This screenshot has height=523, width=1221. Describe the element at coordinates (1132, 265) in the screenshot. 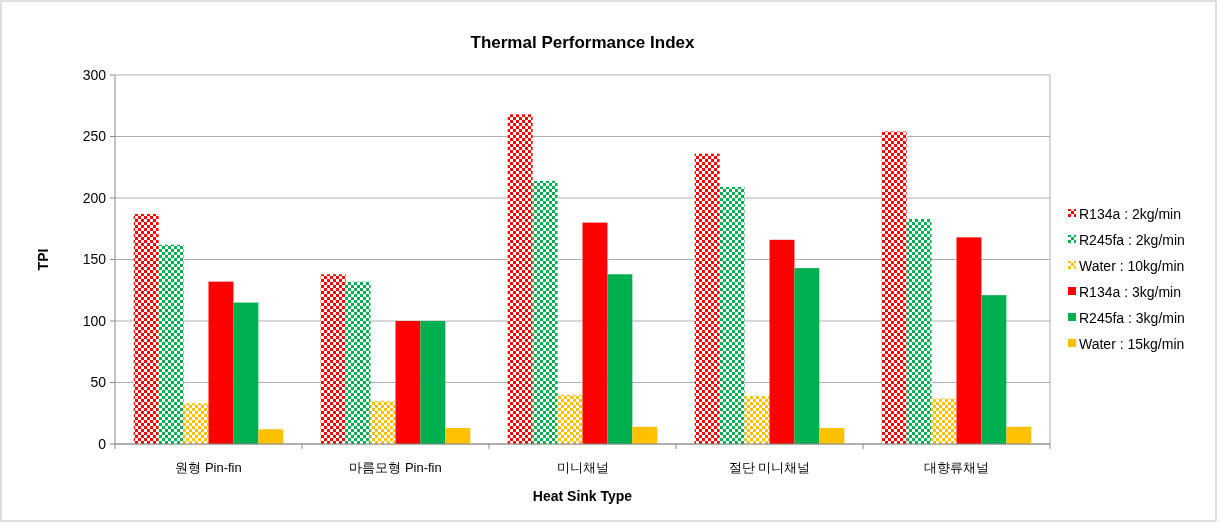

I see `legend-label: Water : 10kg/min` at that location.